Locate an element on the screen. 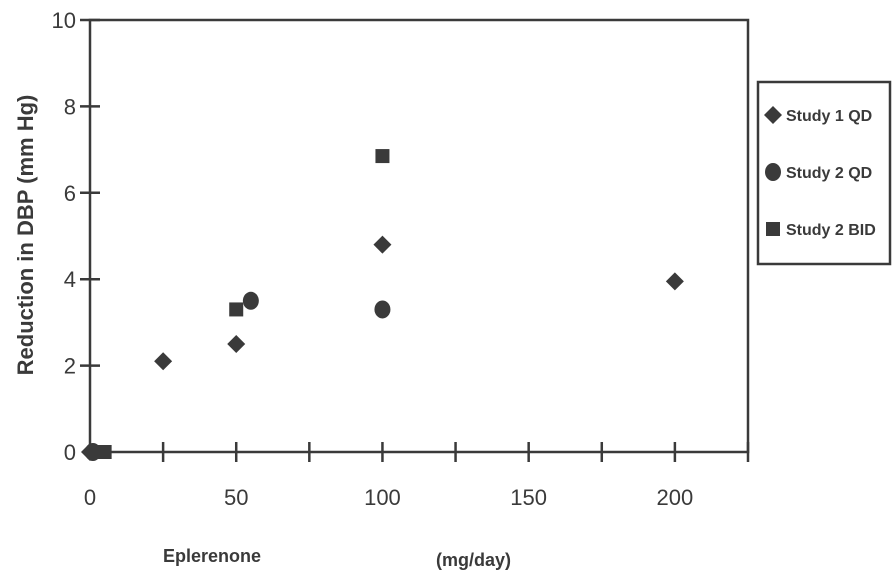 This screenshot has height=576, width=894. series-circle is located at coordinates (237, 376).